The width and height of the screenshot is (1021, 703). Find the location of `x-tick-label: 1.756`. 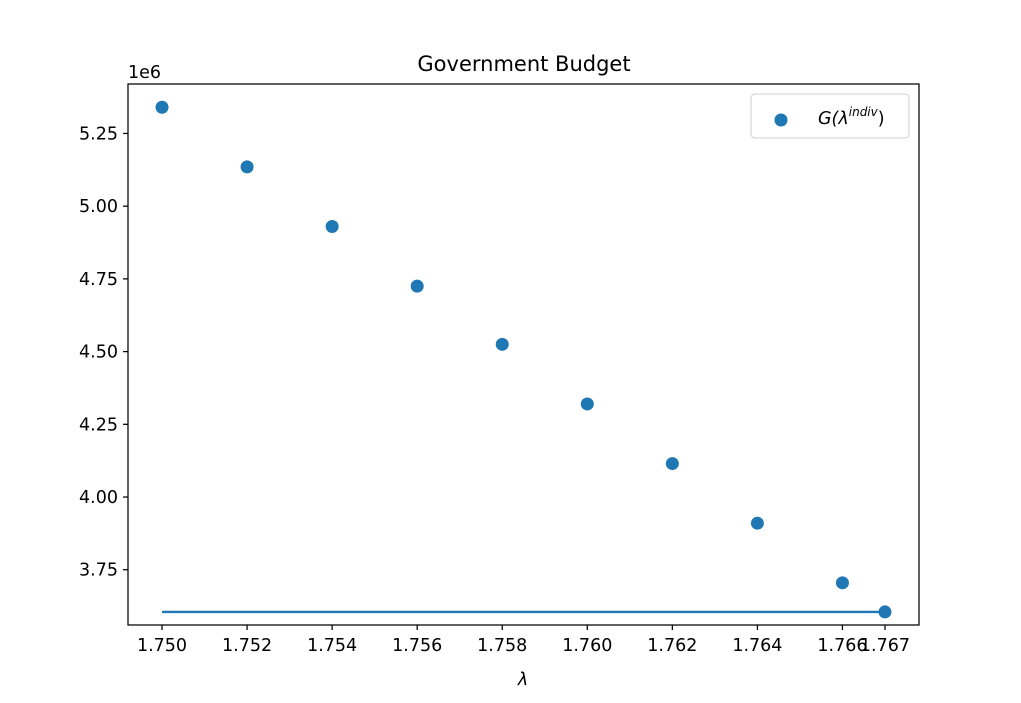

x-tick-label: 1.756 is located at coordinates (417, 646).